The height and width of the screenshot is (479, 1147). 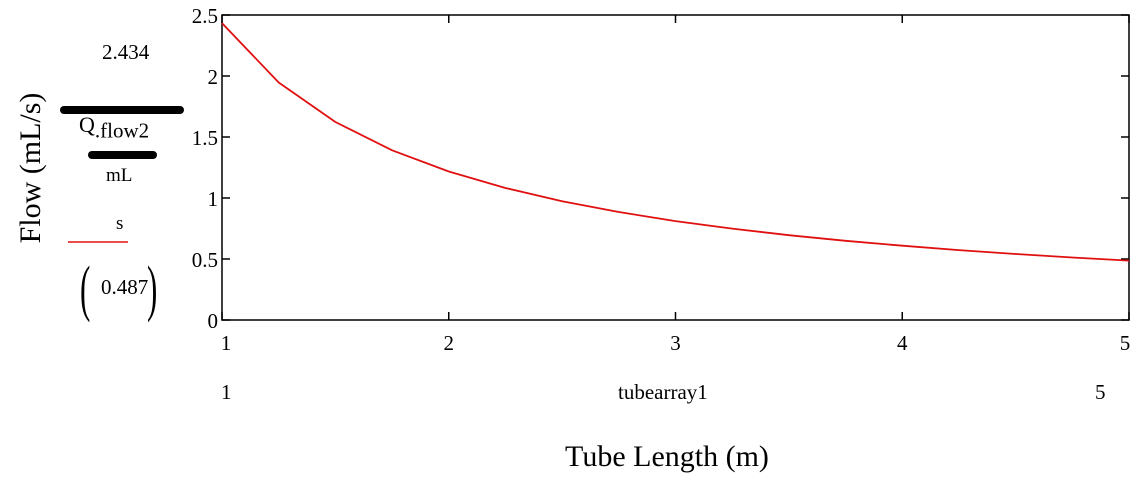 What do you see at coordinates (85, 289) in the screenshot?
I see `y-min-bracket: (` at bounding box center [85, 289].